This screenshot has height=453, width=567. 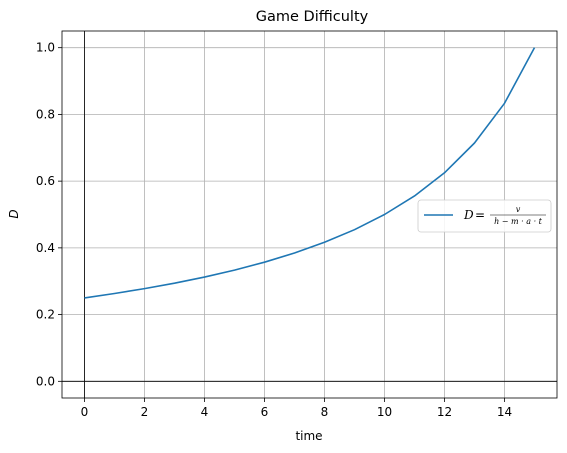 I want to click on x-tick-label: 12, so click(x=444, y=412).